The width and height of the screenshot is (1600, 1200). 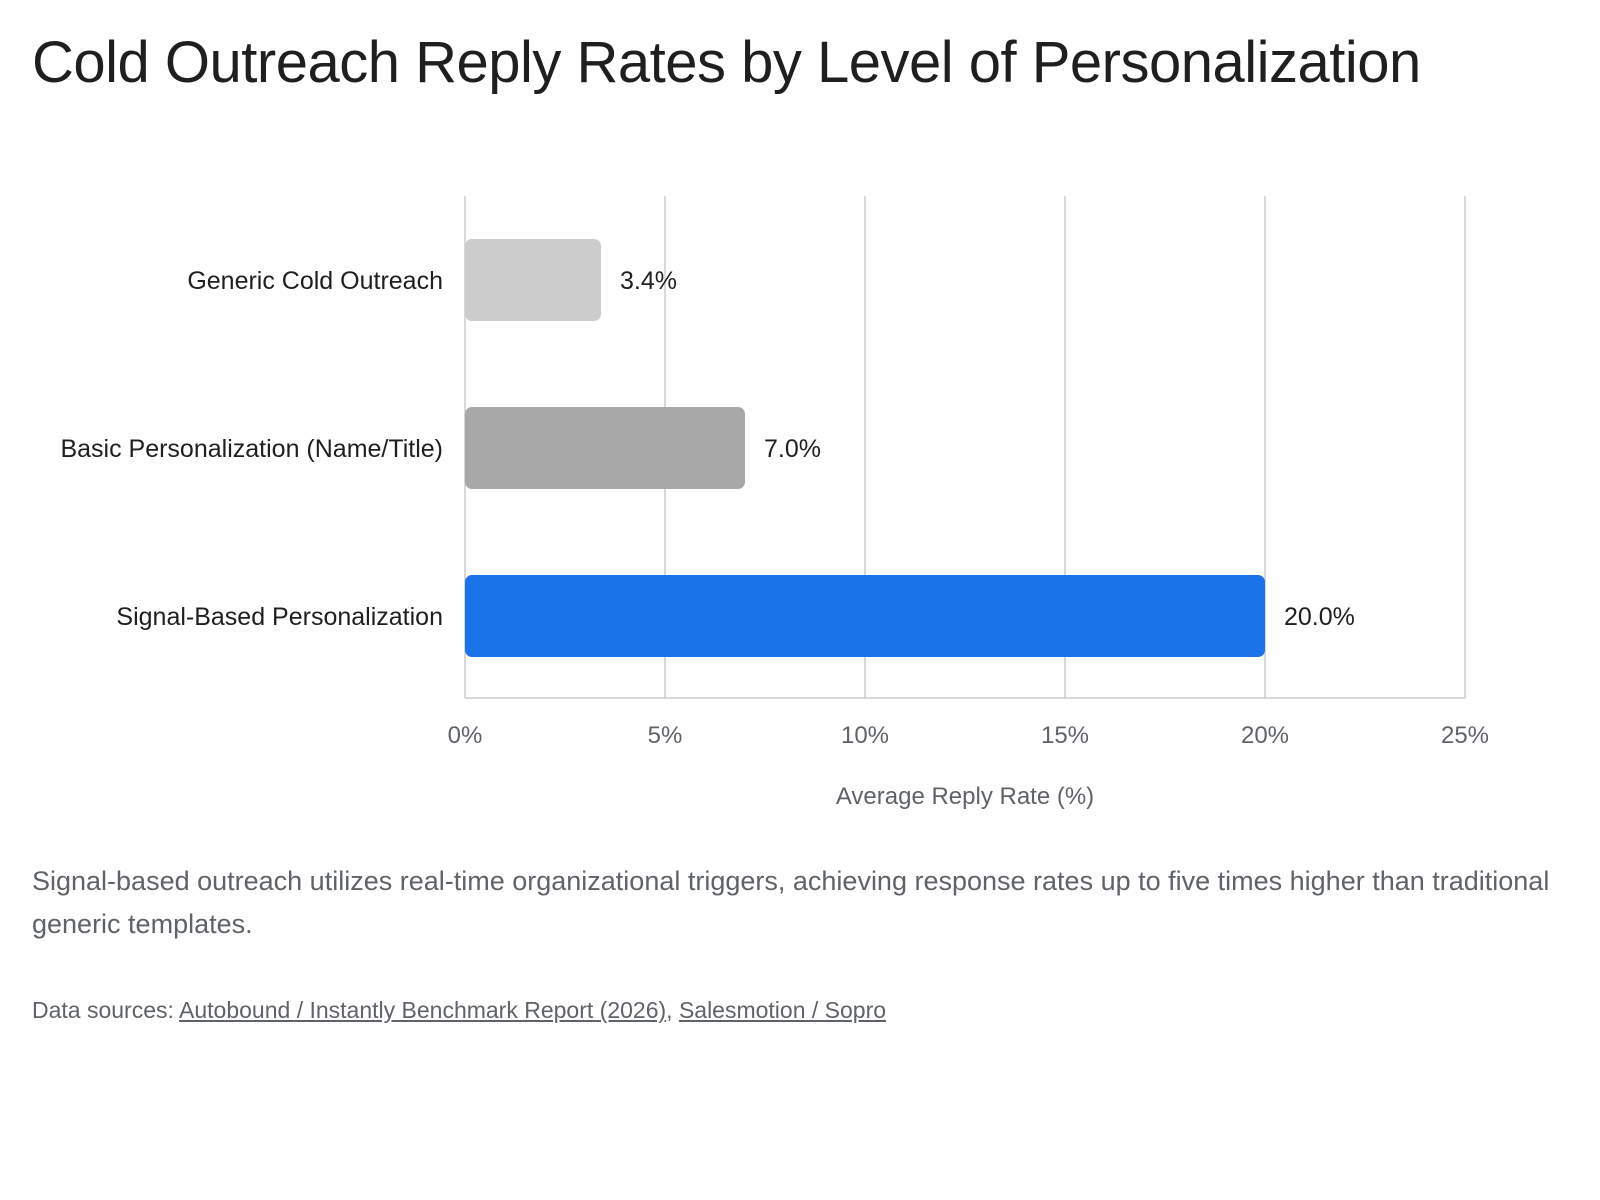 What do you see at coordinates (965, 796) in the screenshot?
I see `x-axis-title: Average Reply Rate (%)` at bounding box center [965, 796].